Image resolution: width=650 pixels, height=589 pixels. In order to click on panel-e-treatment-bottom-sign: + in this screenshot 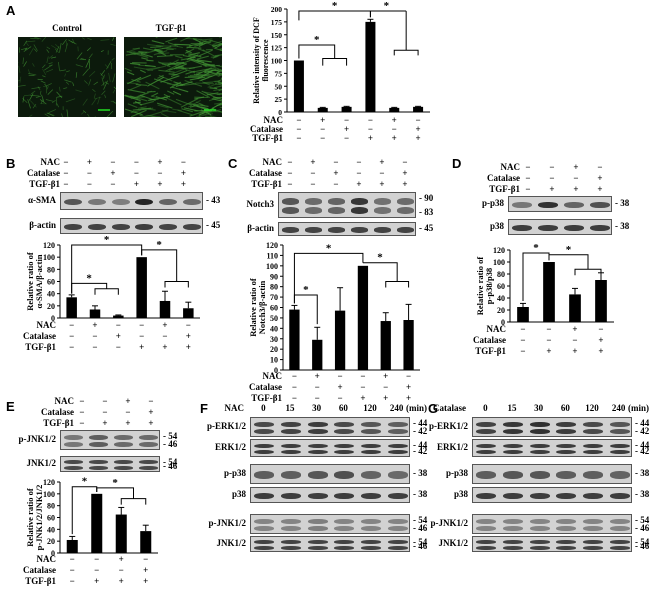, I will do `click(121, 581)`.